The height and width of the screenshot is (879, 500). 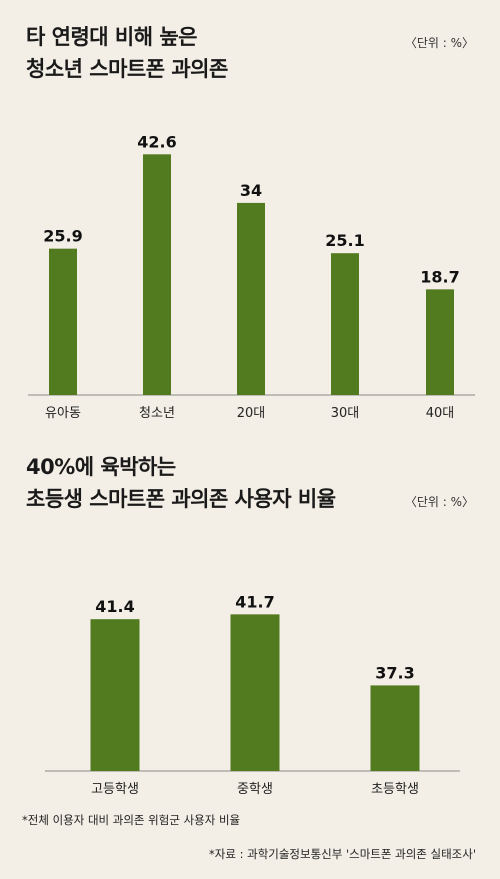 I want to click on chart2-category-label-2: 중학생, so click(x=255, y=789).